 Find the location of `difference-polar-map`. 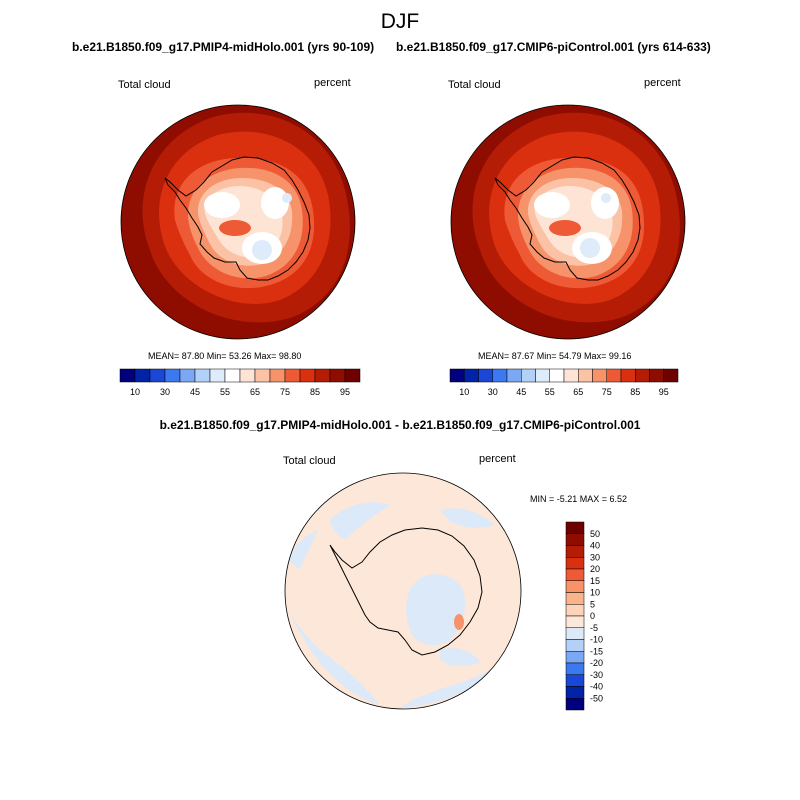

difference-polar-map is located at coordinates (403, 591).